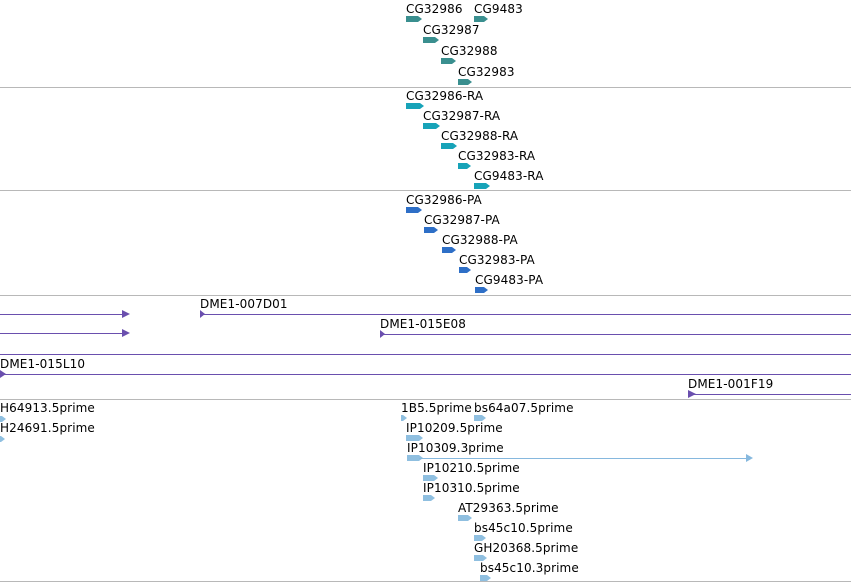 This screenshot has height=583, width=851. I want to click on clone-label: DME1-001F19, so click(731, 384).